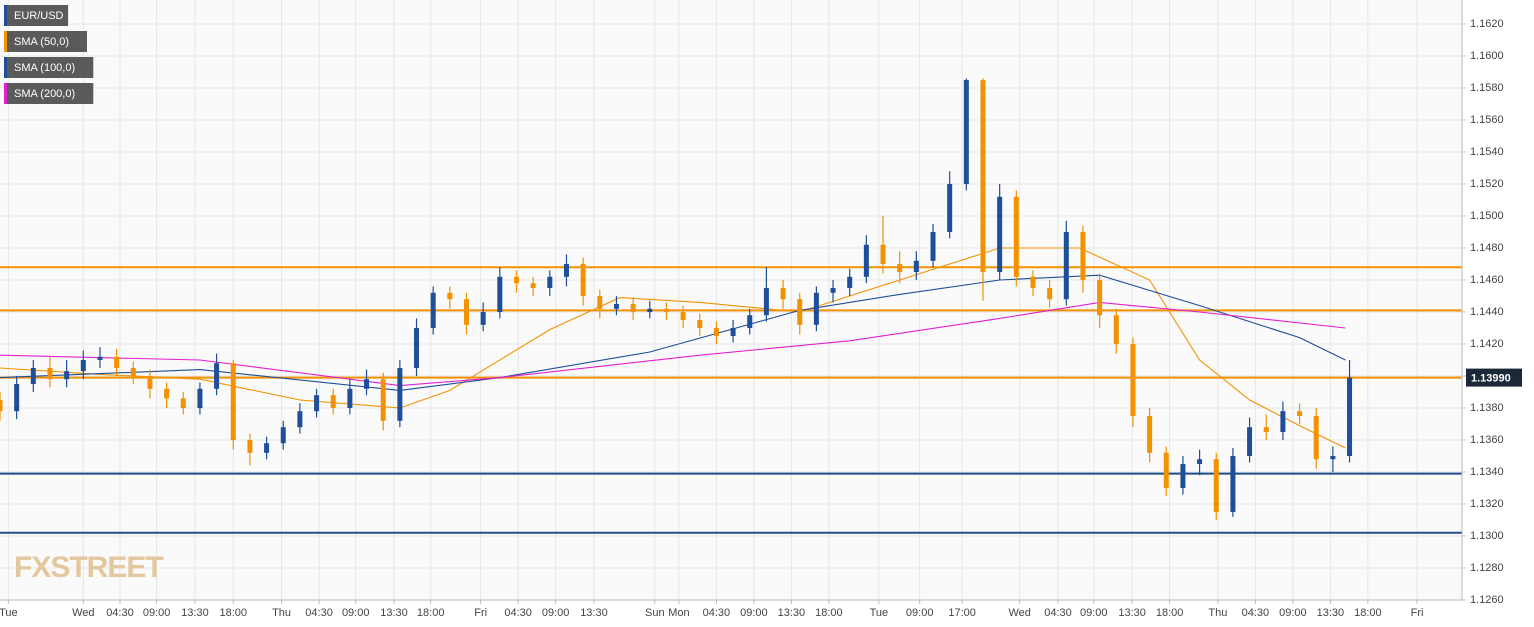  I want to click on legend-label: EUR/USD, so click(39, 16).